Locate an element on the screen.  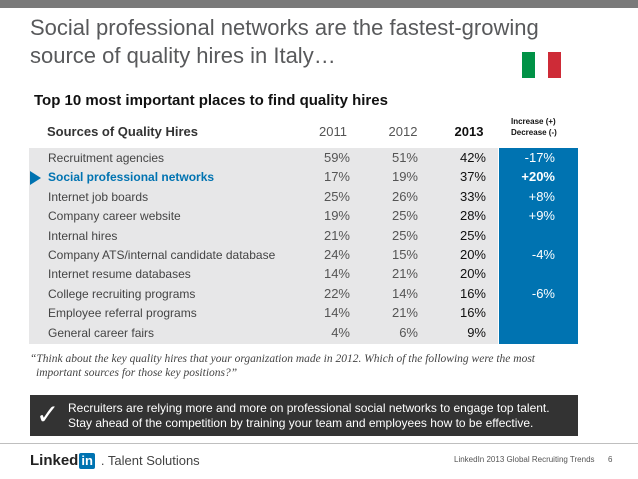
cell-2011: 24% is located at coordinates (336, 254).